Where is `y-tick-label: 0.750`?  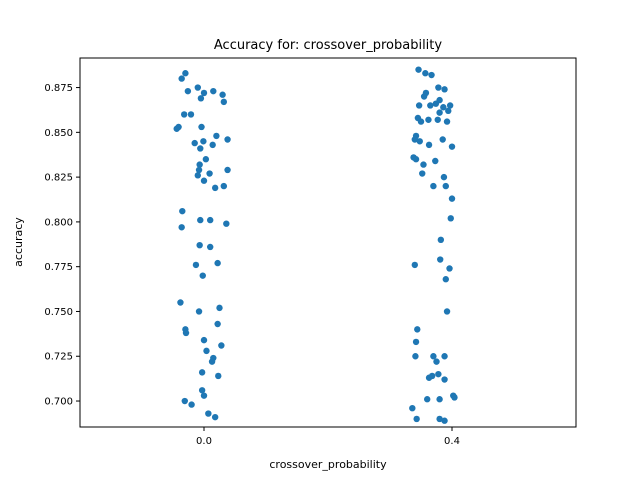 y-tick-label: 0.750 is located at coordinates (58, 312).